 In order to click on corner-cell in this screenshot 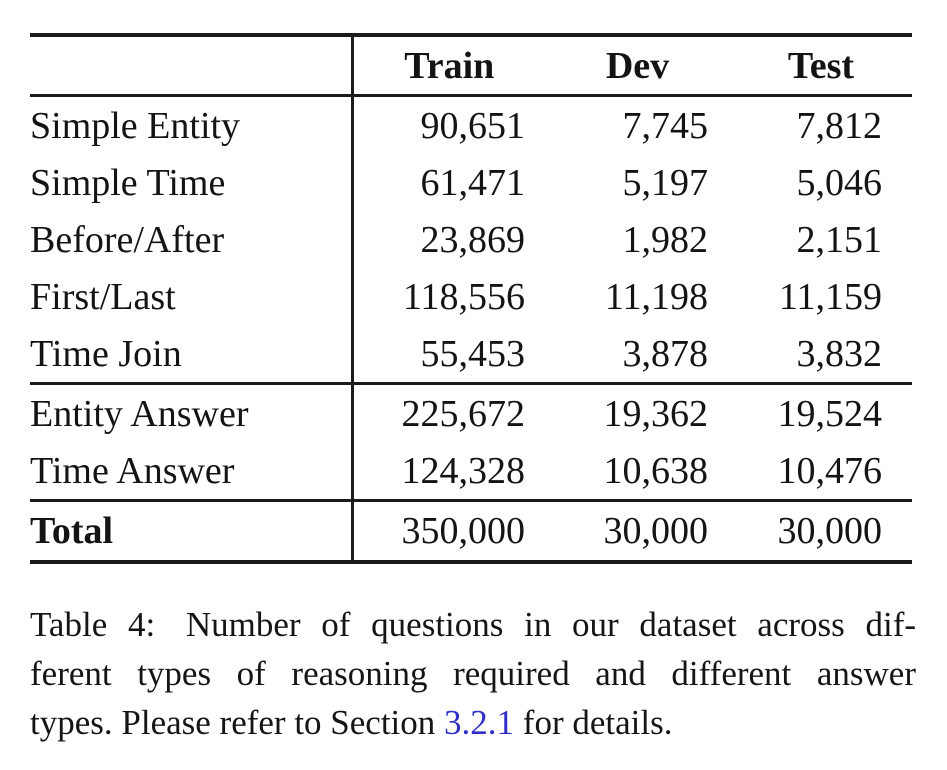, I will do `click(192, 65)`.